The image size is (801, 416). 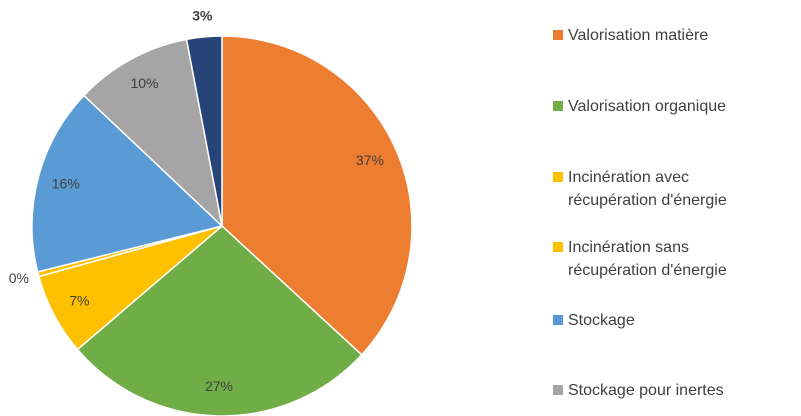 I want to click on data-label: 0%, so click(x=19, y=278).